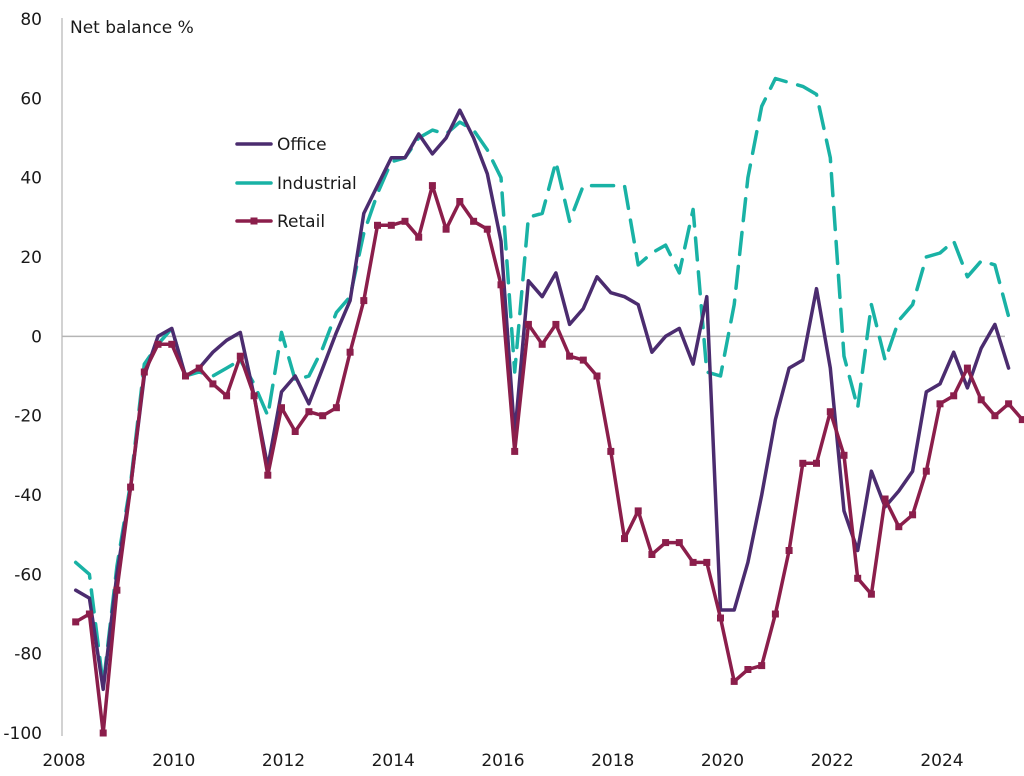 This screenshot has height=776, width=1024. Describe the element at coordinates (31, 258) in the screenshot. I see `y-tick-label: 20` at that location.